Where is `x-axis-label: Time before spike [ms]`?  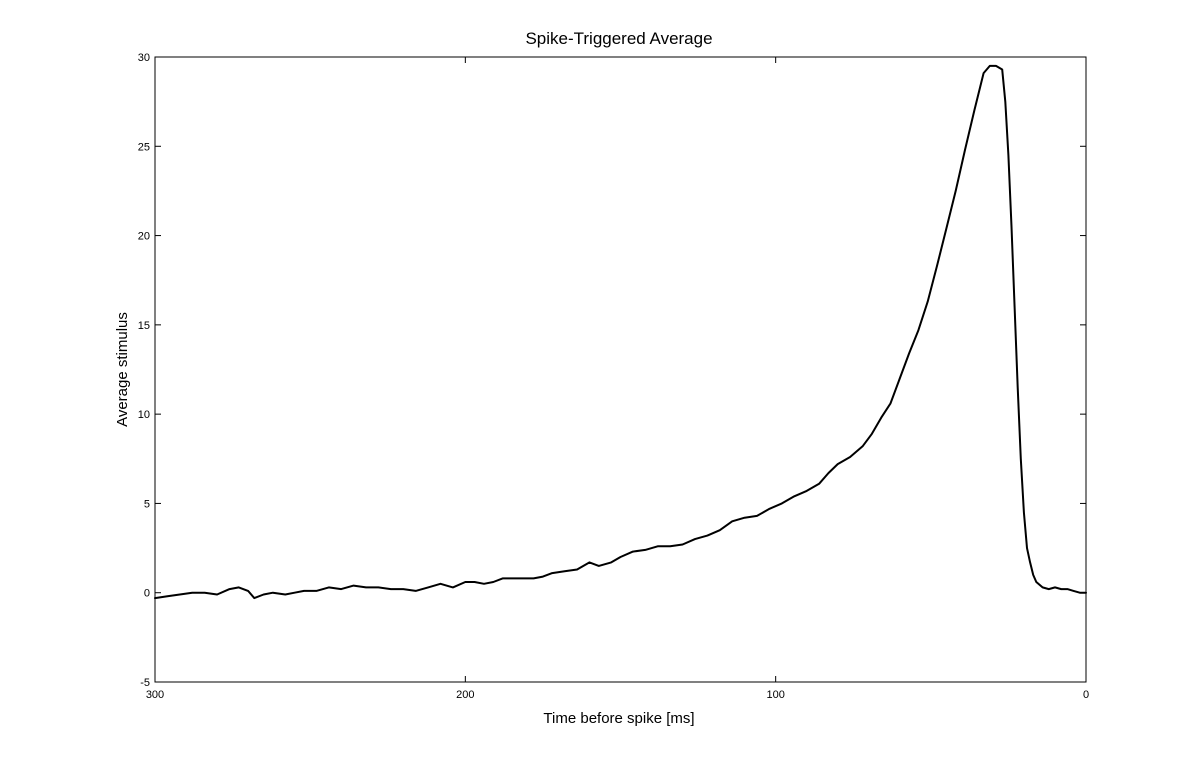 x-axis-label: Time before spike [ms] is located at coordinates (618, 718).